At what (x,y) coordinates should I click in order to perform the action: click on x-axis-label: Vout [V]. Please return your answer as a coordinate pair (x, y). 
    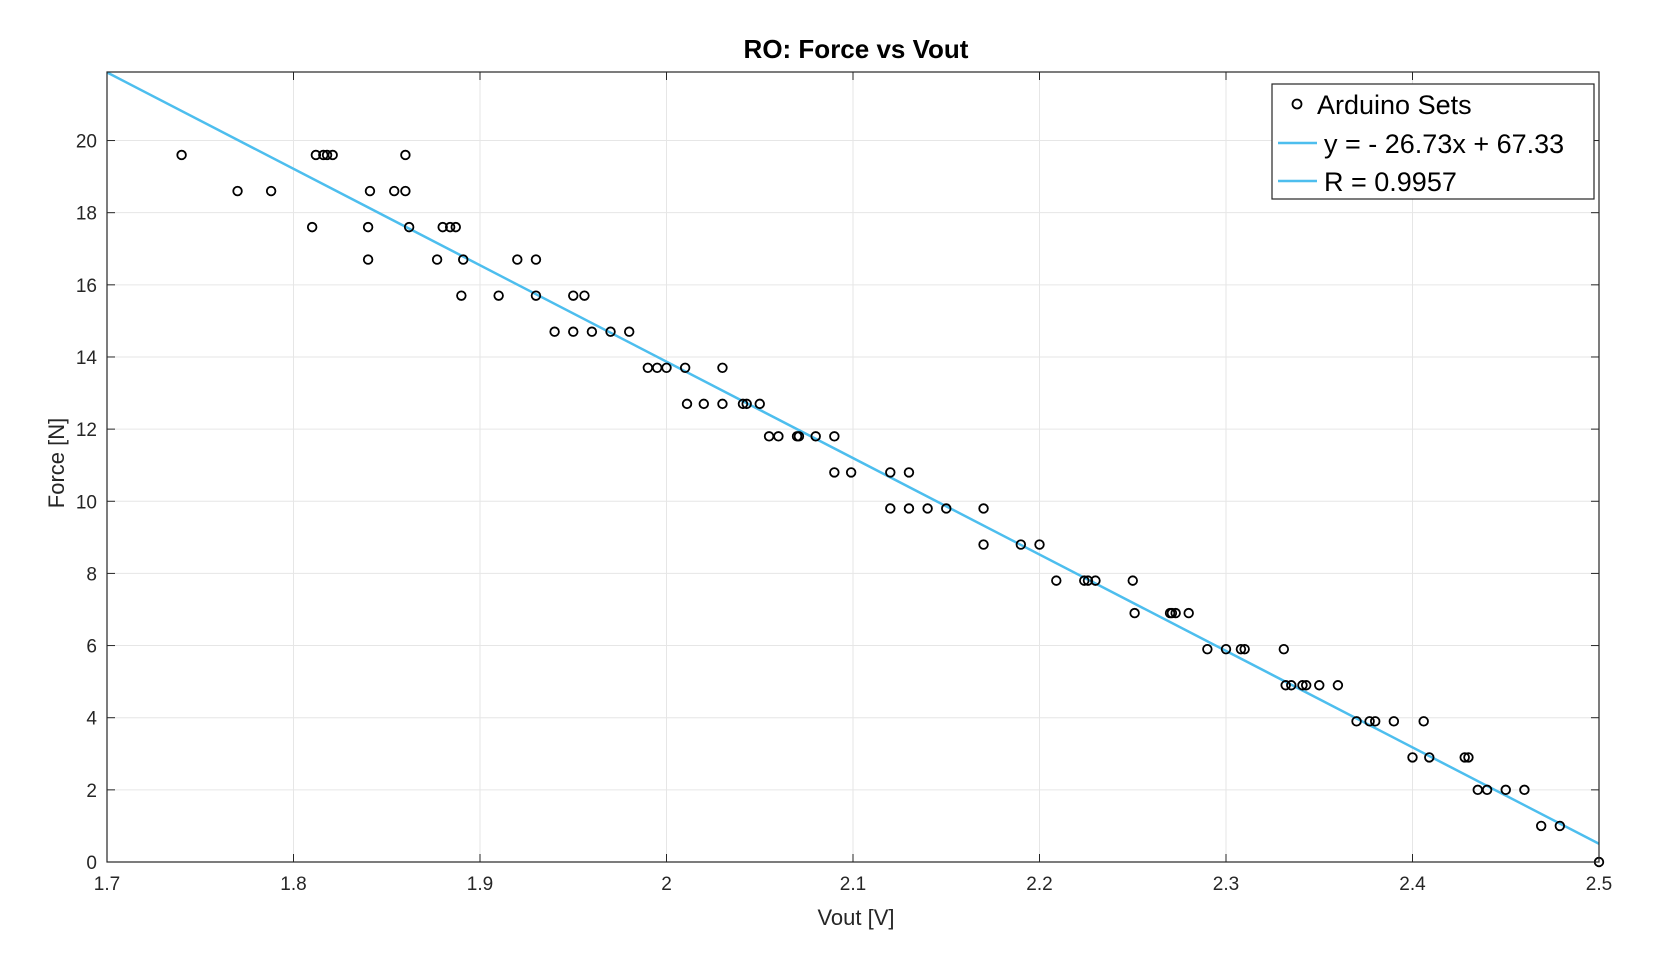
    Looking at the image, I should click on (855, 917).